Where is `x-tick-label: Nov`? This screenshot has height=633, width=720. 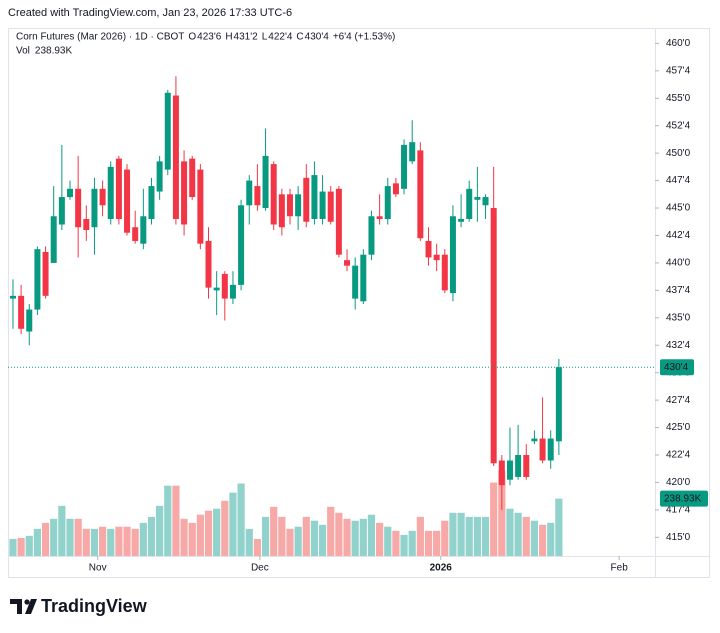
x-tick-label: Nov is located at coordinates (98, 568).